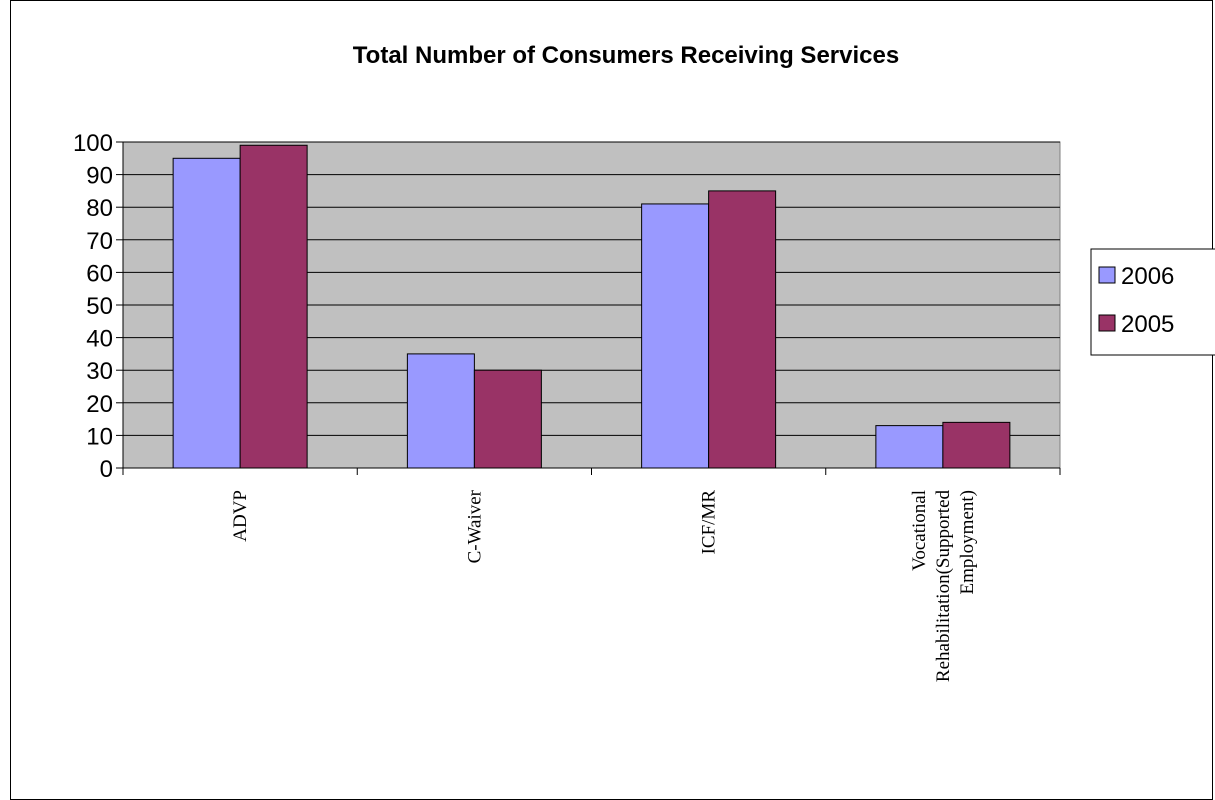 The width and height of the screenshot is (1215, 800). What do you see at coordinates (1107, 275) in the screenshot?
I see `legend-swatch-2006` at bounding box center [1107, 275].